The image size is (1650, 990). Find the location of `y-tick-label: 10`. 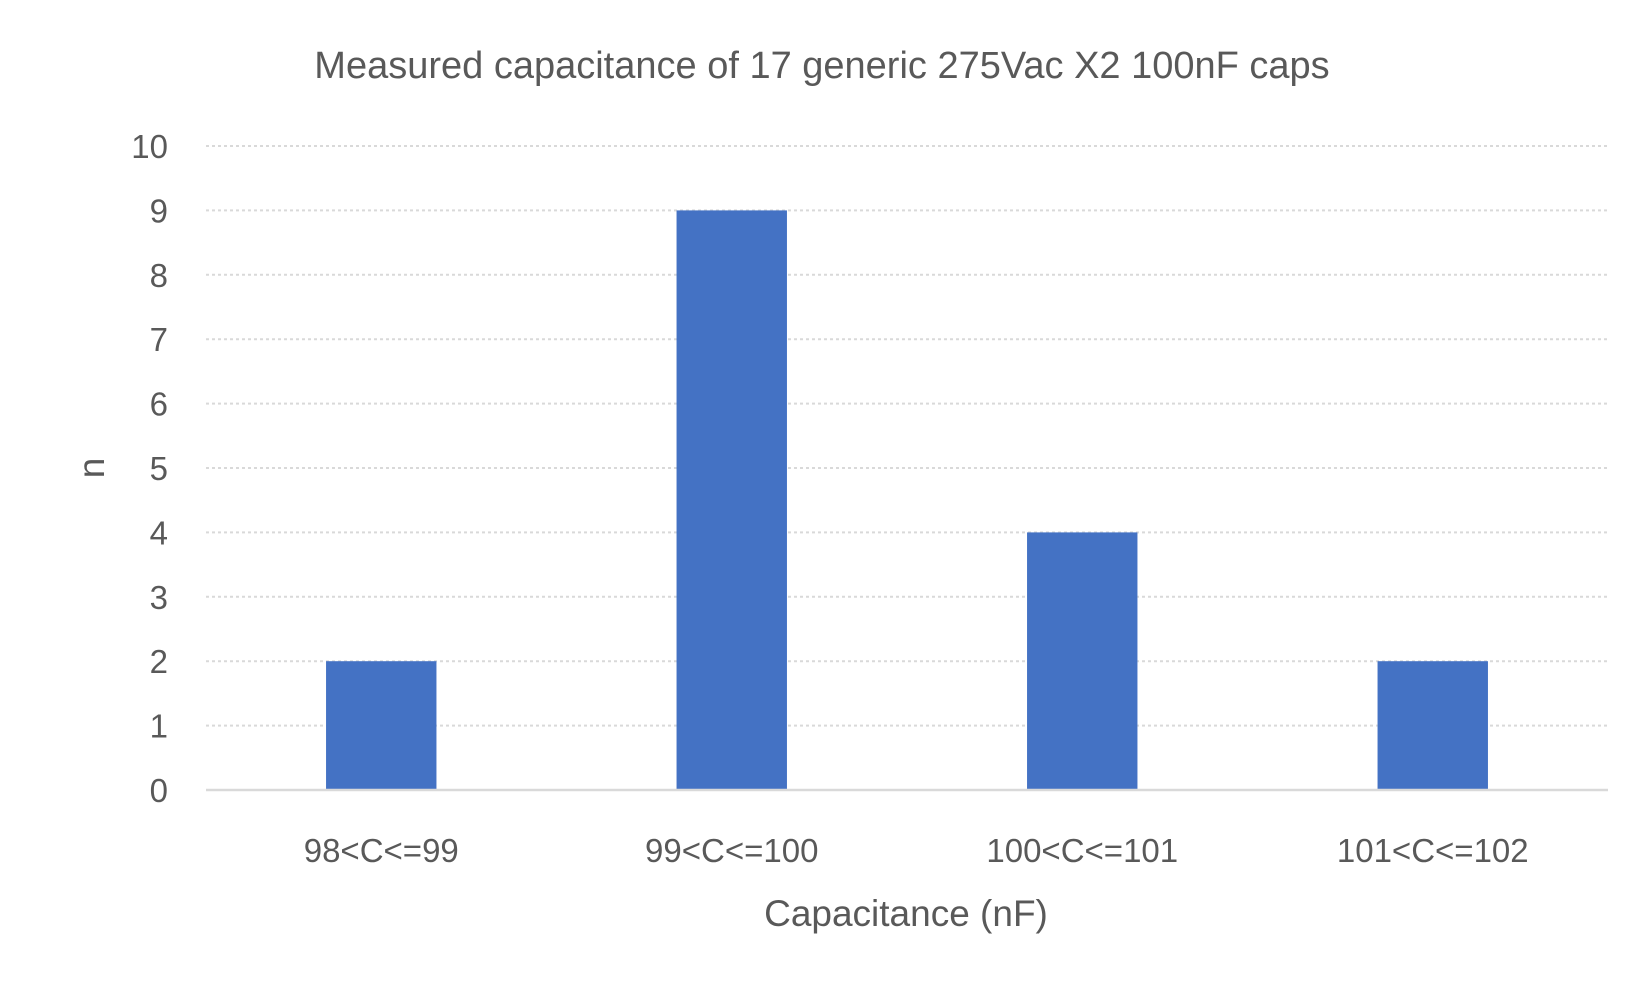

y-tick-label: 10 is located at coordinates (149, 146).